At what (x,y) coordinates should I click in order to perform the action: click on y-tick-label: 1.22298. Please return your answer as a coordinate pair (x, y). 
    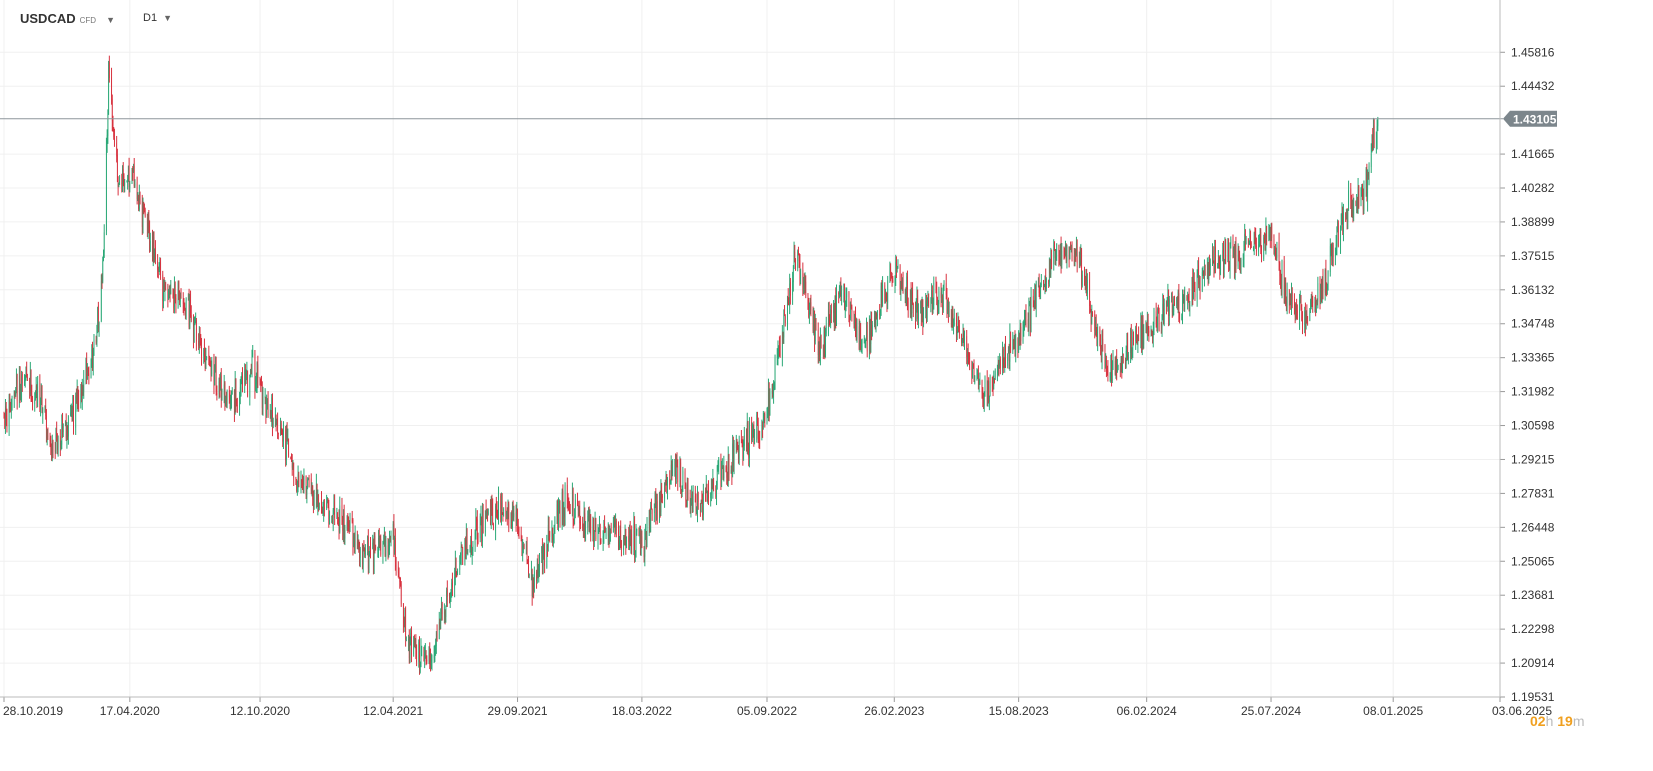
    Looking at the image, I should click on (1533, 629).